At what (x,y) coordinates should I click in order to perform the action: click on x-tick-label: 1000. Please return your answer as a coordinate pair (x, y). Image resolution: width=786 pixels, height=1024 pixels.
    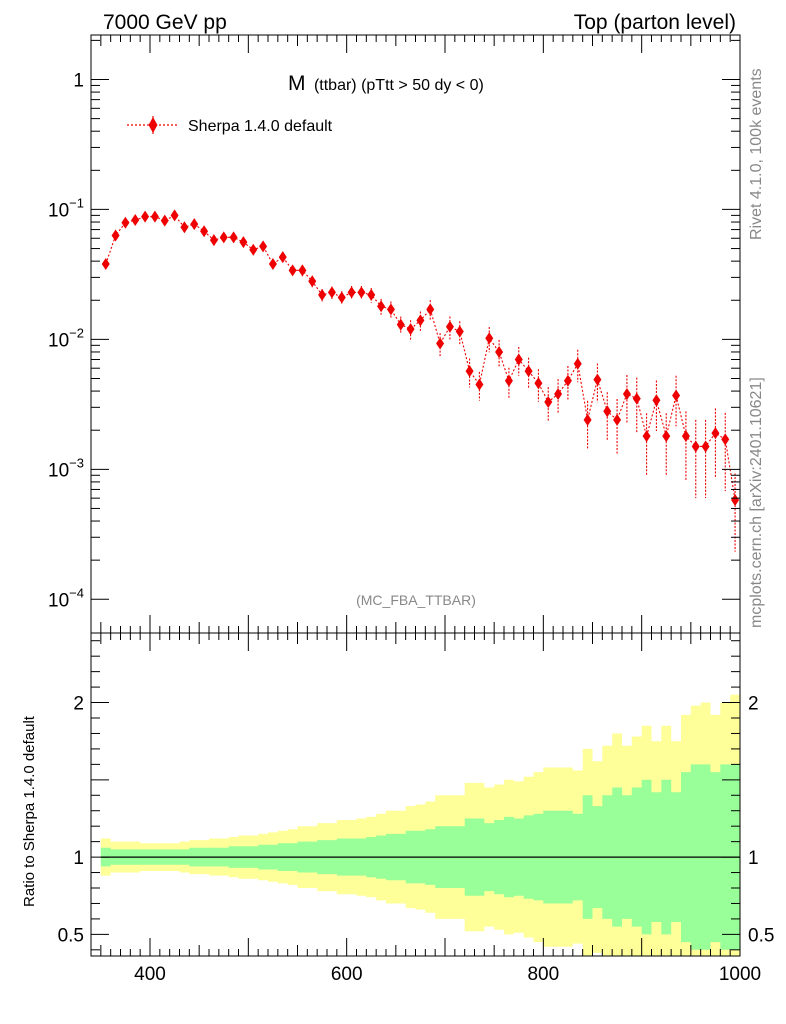
    Looking at the image, I should click on (740, 974).